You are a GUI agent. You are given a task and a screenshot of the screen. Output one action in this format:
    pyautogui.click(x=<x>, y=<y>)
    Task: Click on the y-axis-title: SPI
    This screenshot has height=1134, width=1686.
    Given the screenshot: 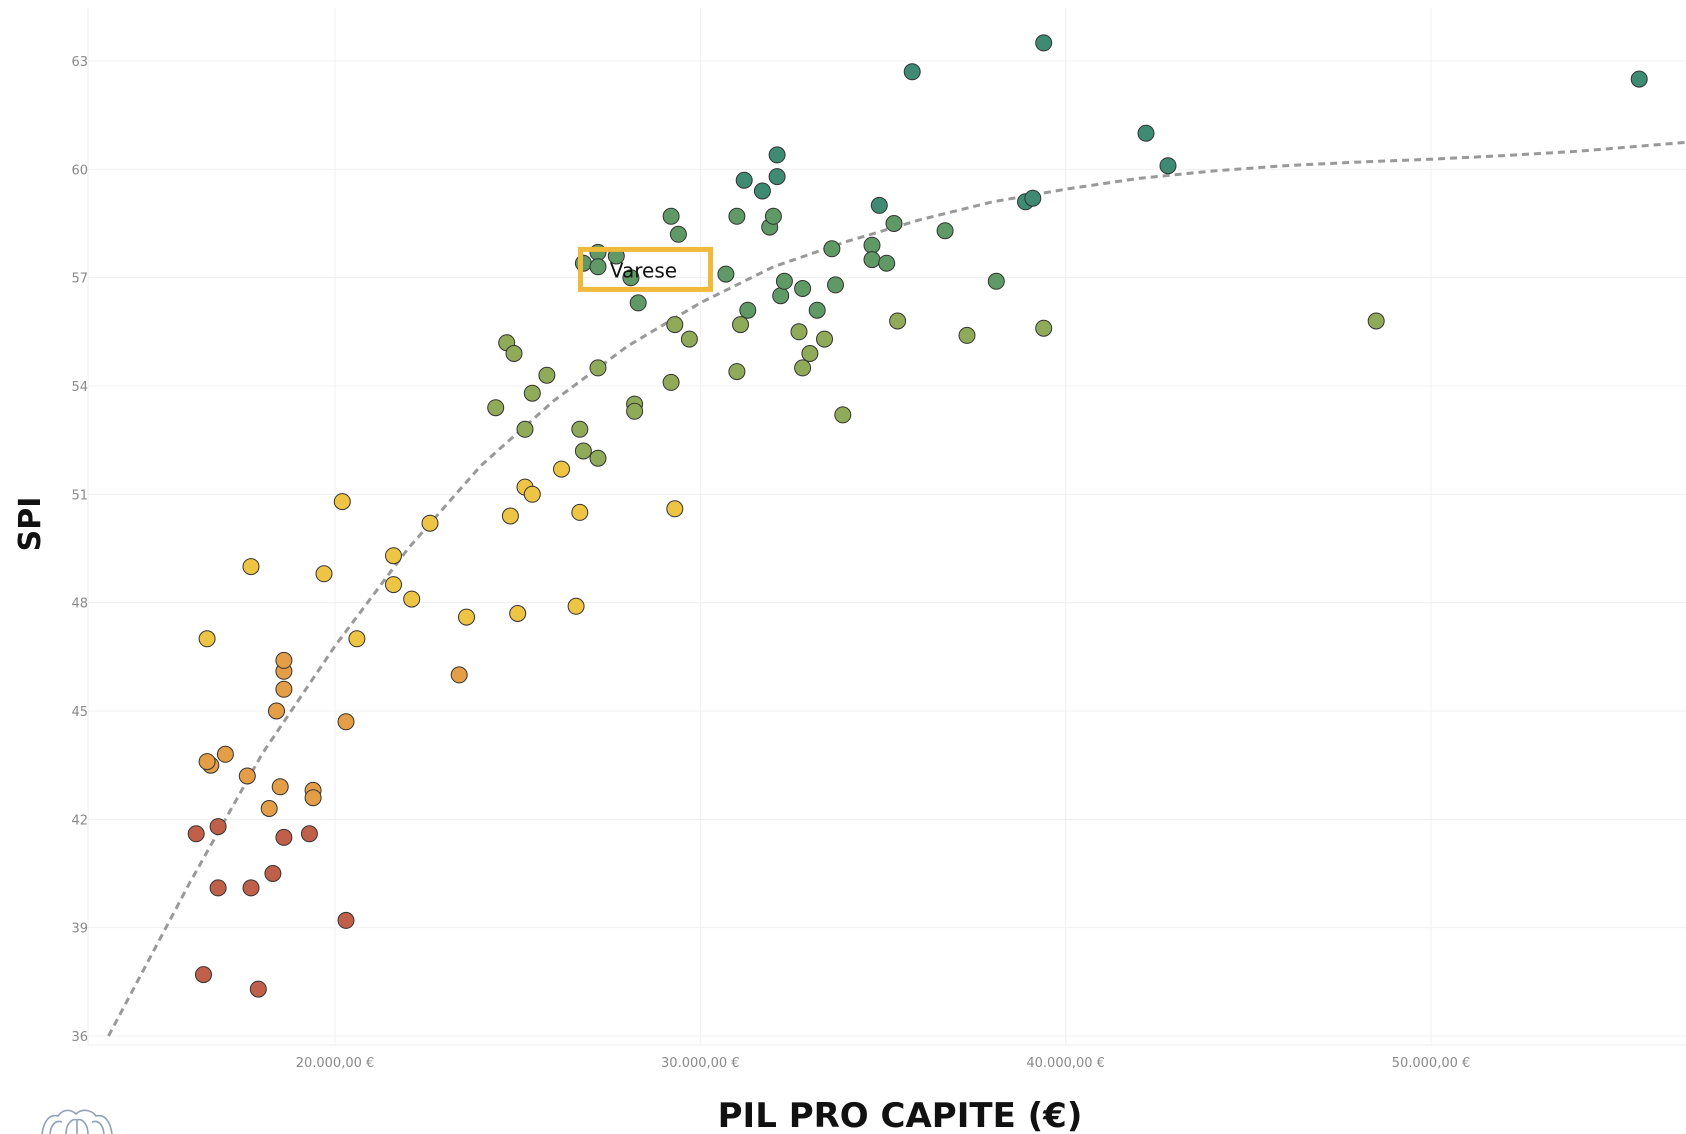 What is the action you would take?
    pyautogui.click(x=30, y=524)
    